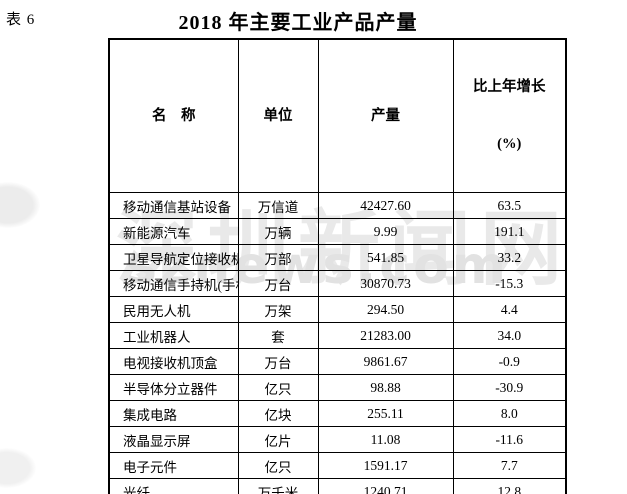 This screenshot has height=494, width=627. I want to click on cell-output: 1591.17, so click(385, 465).